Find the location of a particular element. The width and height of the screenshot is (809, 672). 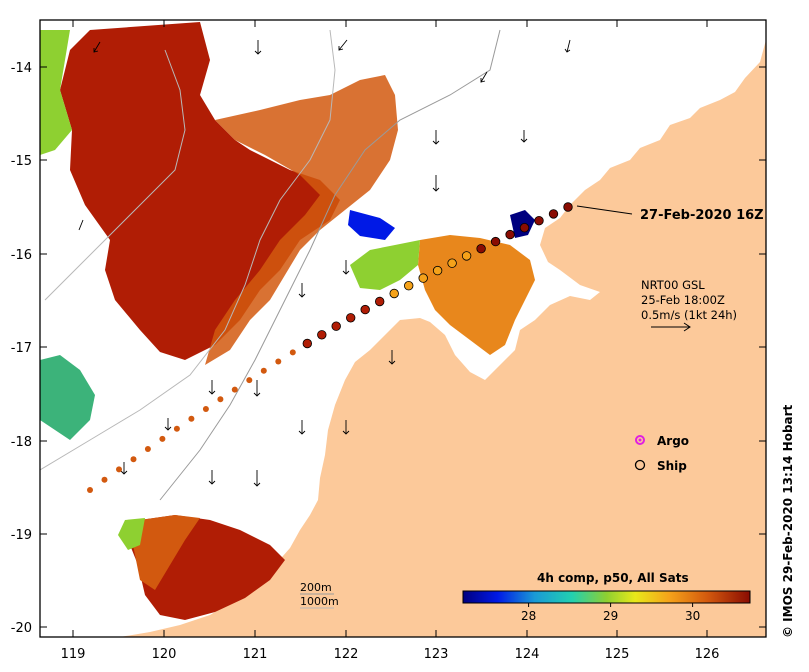

current-time-label: 25-Feb 18:00Z is located at coordinates (683, 300).